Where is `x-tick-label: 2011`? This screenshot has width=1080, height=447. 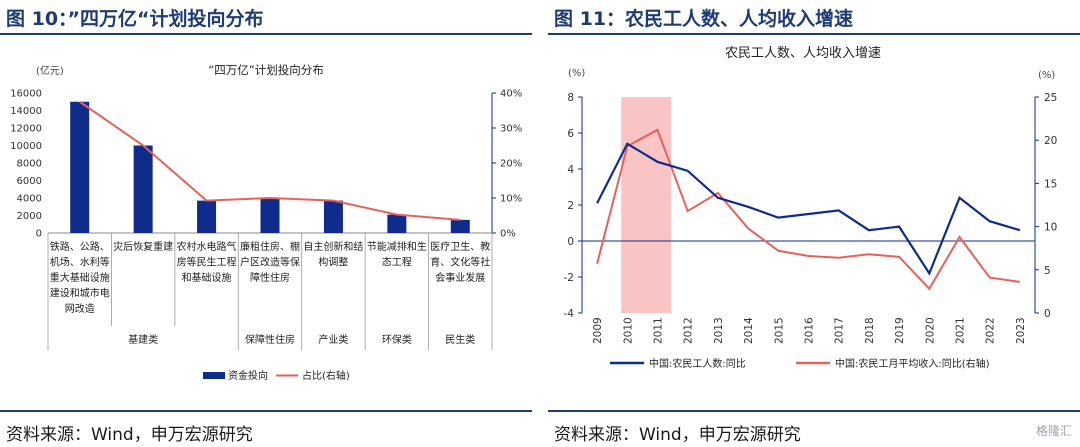 x-tick-label: 2011 is located at coordinates (659, 330).